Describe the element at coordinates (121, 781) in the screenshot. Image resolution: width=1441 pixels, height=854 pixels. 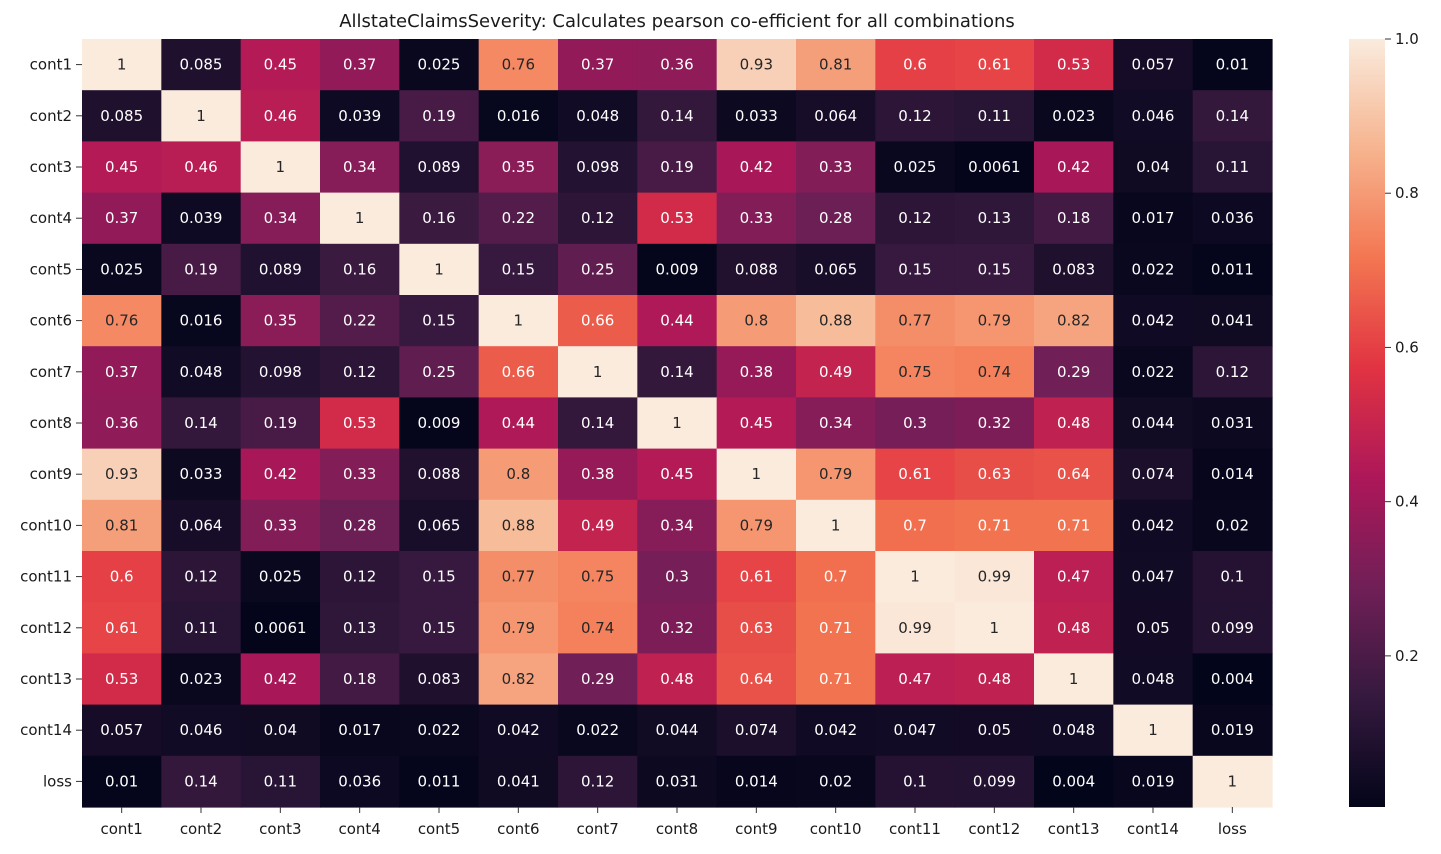
I see `cell-value-label: 0.01` at that location.